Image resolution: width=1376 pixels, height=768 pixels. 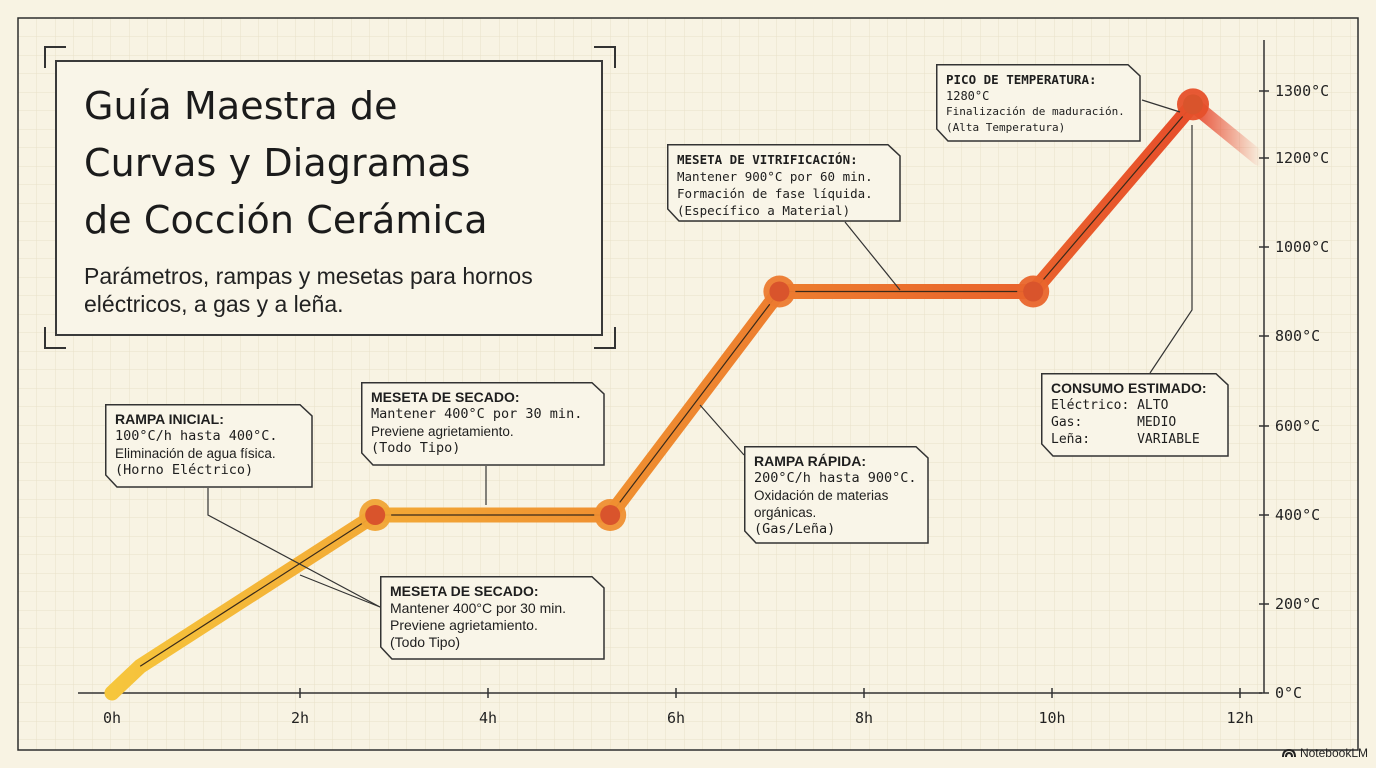 I want to click on annotation-line: Formación de fase líquida., so click(x=775, y=193).